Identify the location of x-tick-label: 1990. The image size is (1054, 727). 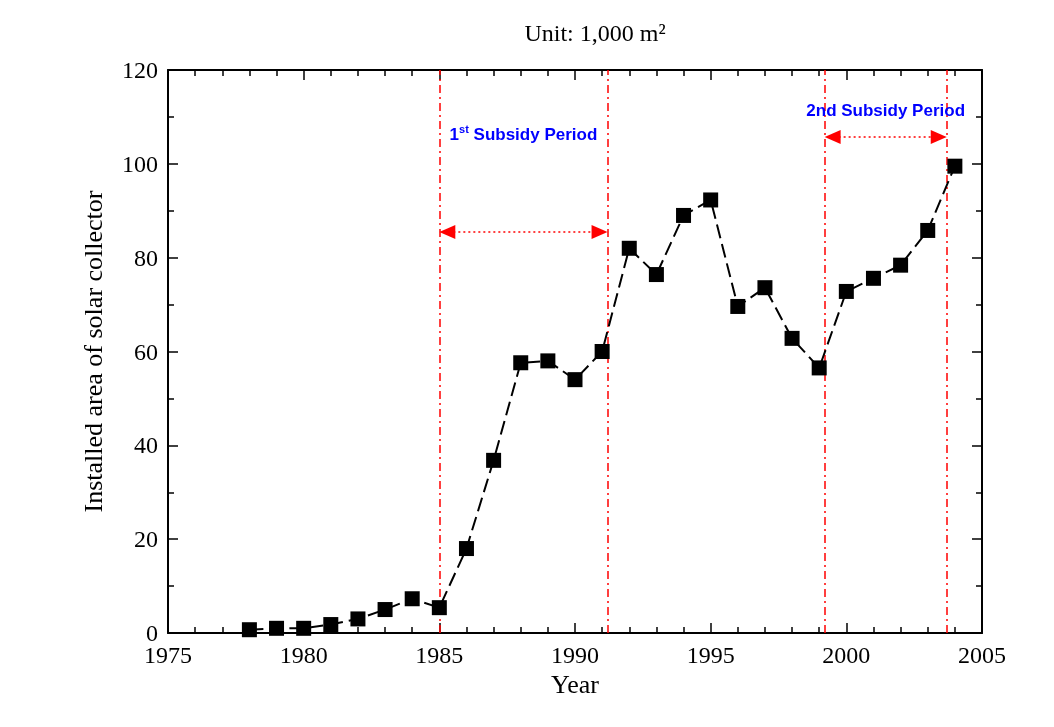
(575, 655).